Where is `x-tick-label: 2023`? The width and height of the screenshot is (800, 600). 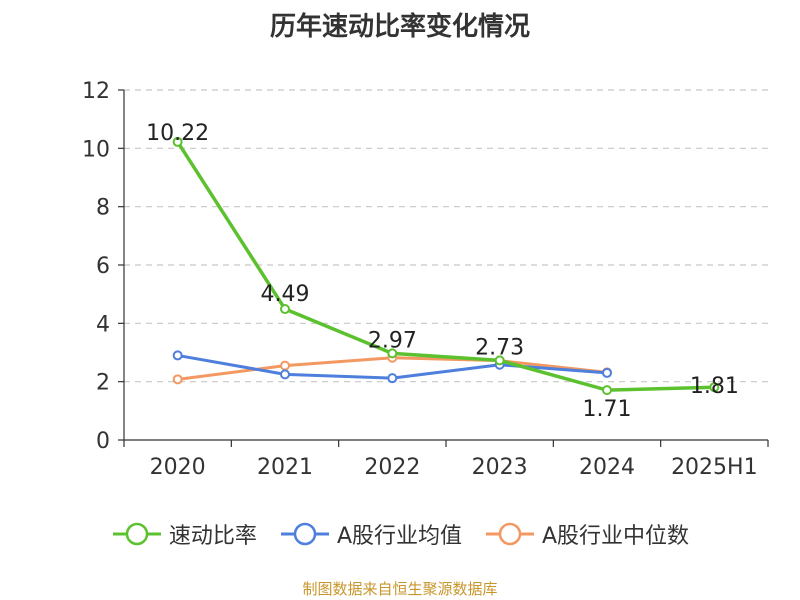 x-tick-label: 2023 is located at coordinates (500, 467).